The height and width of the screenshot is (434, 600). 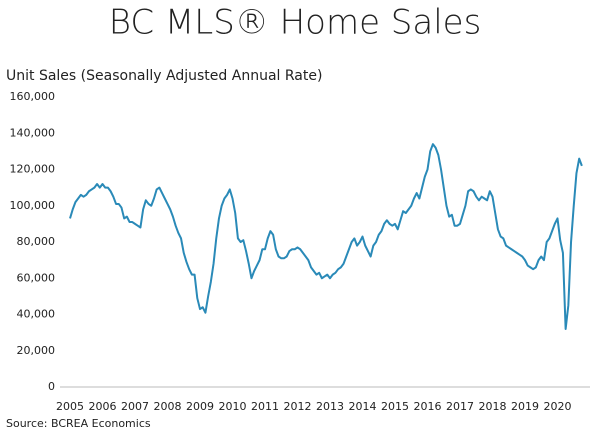 What do you see at coordinates (36, 241) in the screenshot?
I see `y-tick-label: 80,000` at bounding box center [36, 241].